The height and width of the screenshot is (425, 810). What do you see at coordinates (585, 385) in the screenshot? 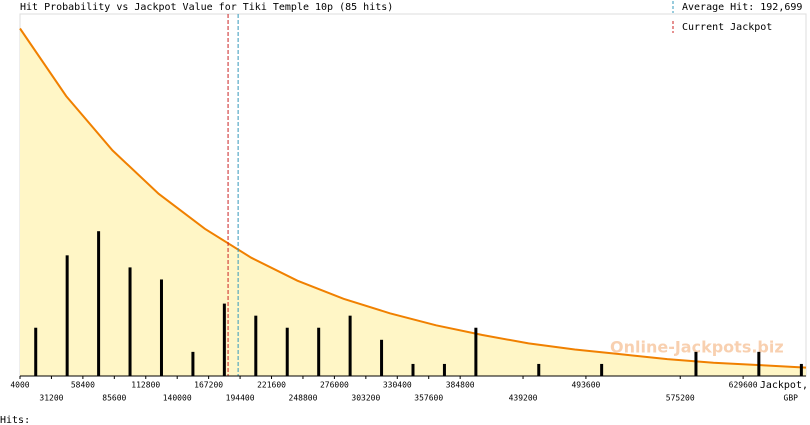
I see `x-tick-label: 493600` at bounding box center [585, 385].